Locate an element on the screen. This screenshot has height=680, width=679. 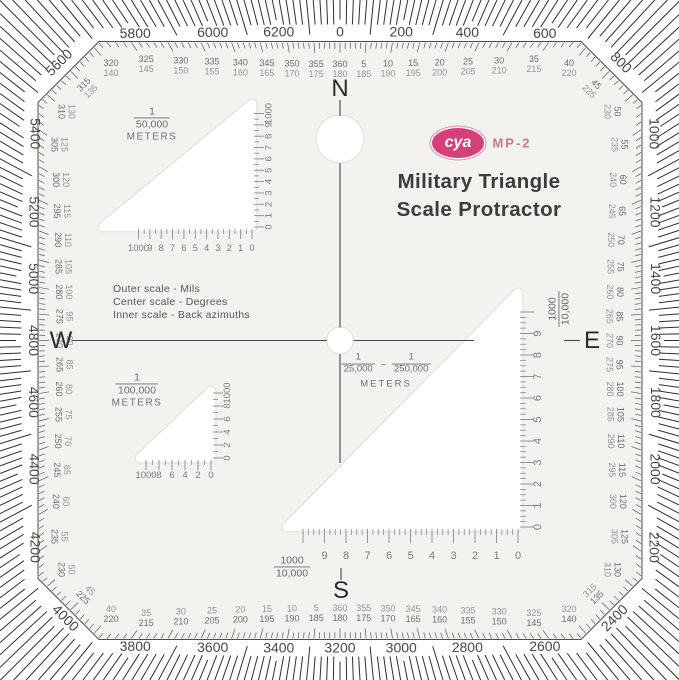
fraction-100000: 1 100,000 is located at coordinates (137, 384).